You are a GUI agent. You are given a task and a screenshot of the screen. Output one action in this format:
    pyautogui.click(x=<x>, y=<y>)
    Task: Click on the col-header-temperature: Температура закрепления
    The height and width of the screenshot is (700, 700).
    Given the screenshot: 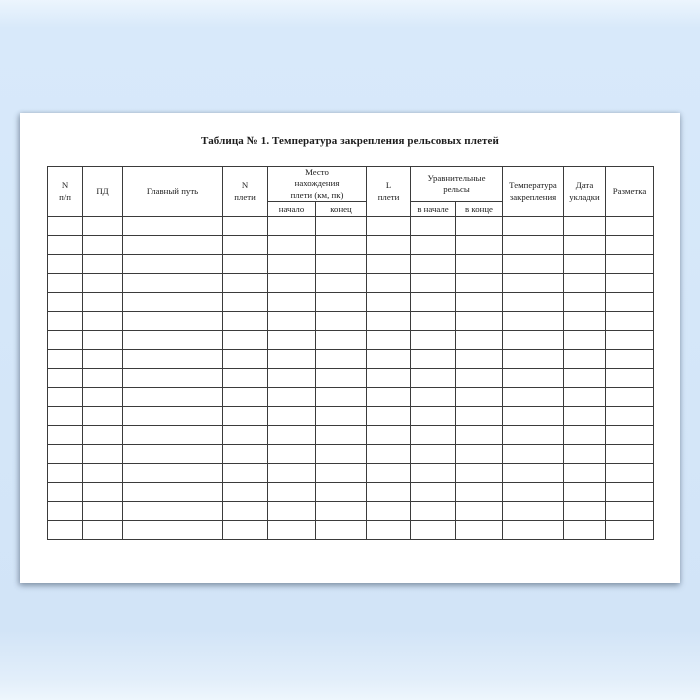 What is the action you would take?
    pyautogui.click(x=533, y=191)
    